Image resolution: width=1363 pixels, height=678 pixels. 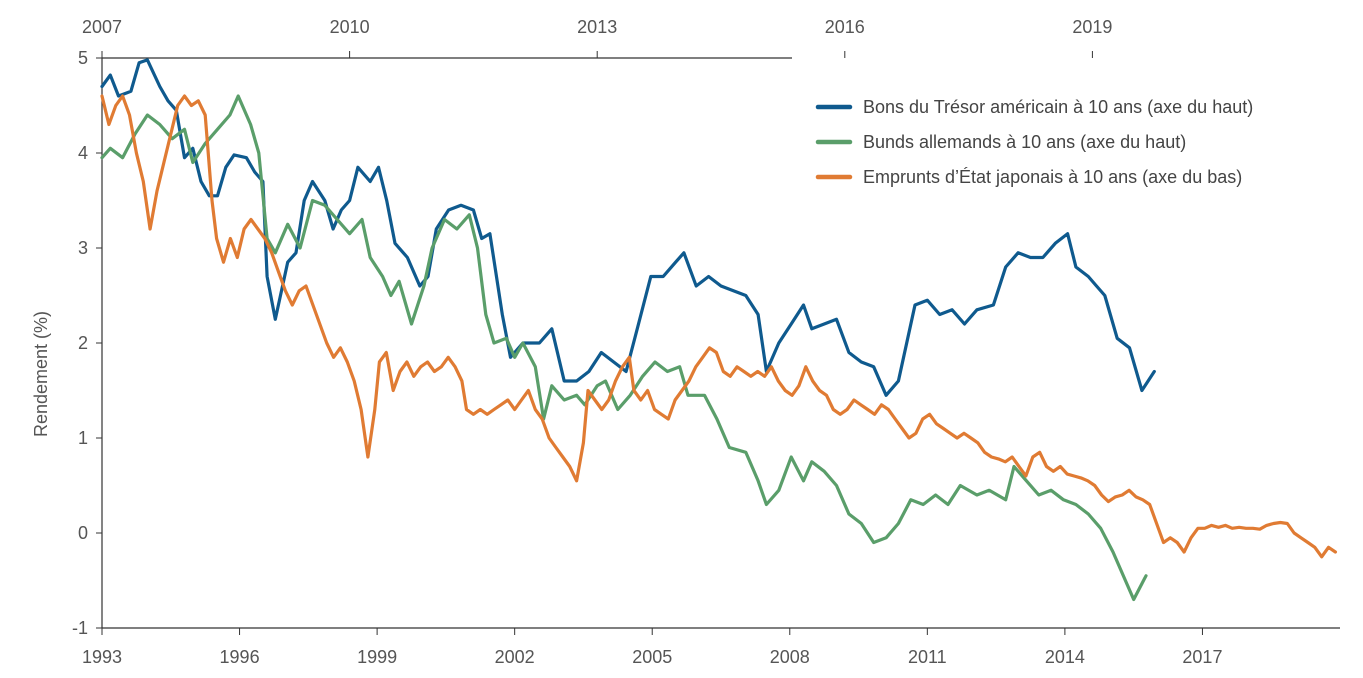 I want to click on y-tick-label: 1, so click(x=83, y=438).